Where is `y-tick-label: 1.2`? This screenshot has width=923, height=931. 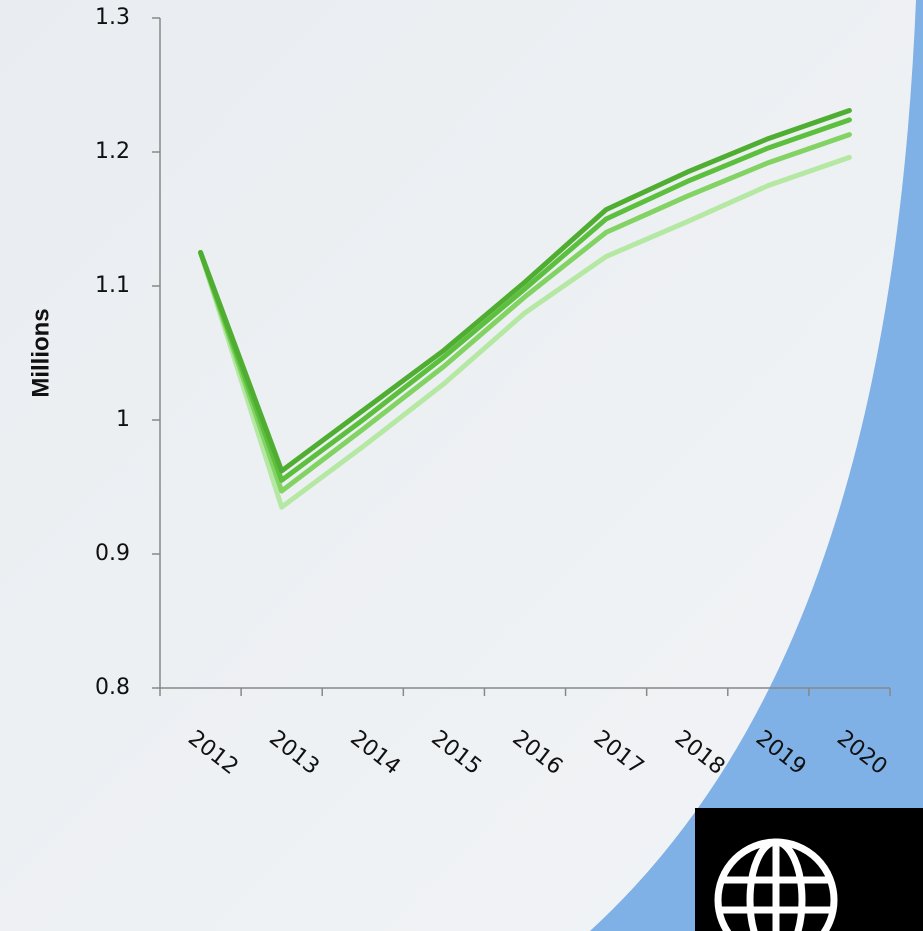
y-tick-label: 1.2 is located at coordinates (112, 151).